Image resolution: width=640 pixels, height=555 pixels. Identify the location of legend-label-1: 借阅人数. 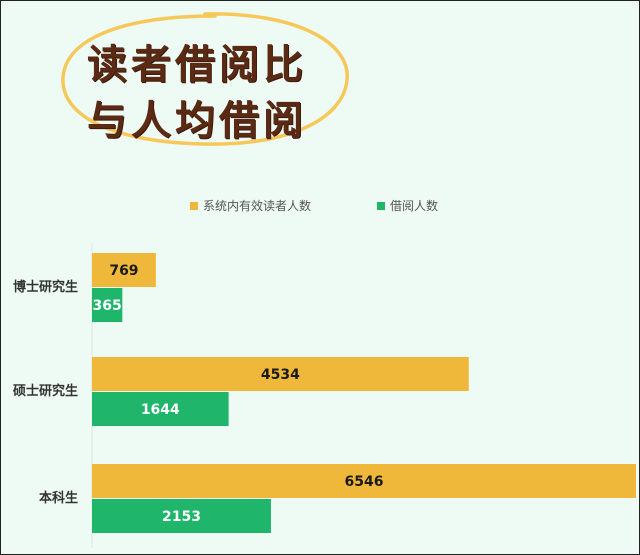
(414, 205).